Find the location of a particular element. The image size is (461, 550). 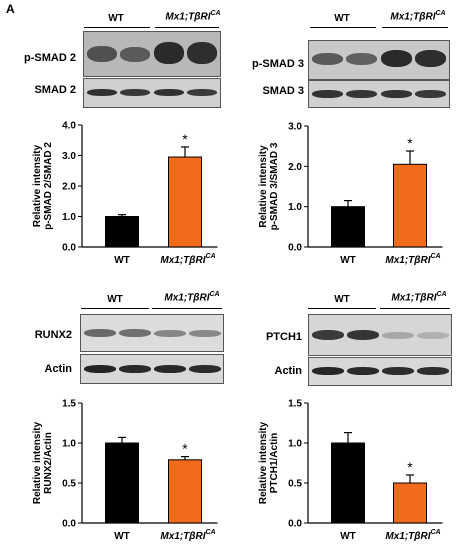

x-tick-label: WT is located at coordinates (122, 260).